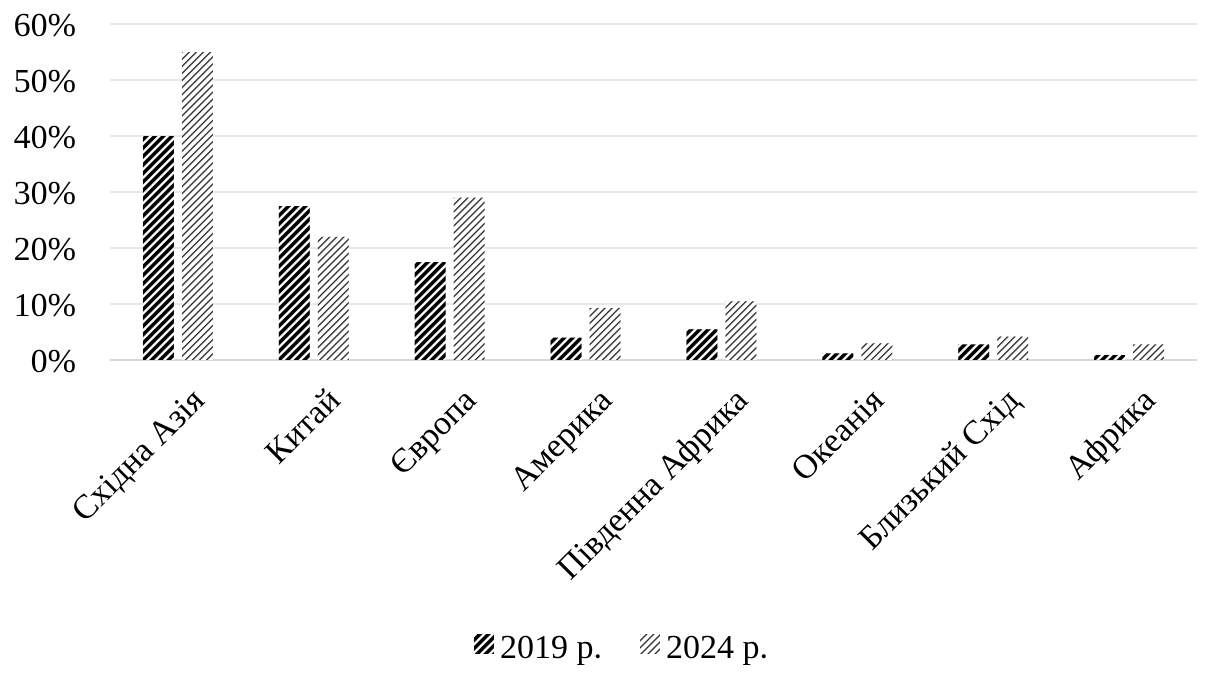  I want to click on legend-label: 2019 р., so click(551, 647).